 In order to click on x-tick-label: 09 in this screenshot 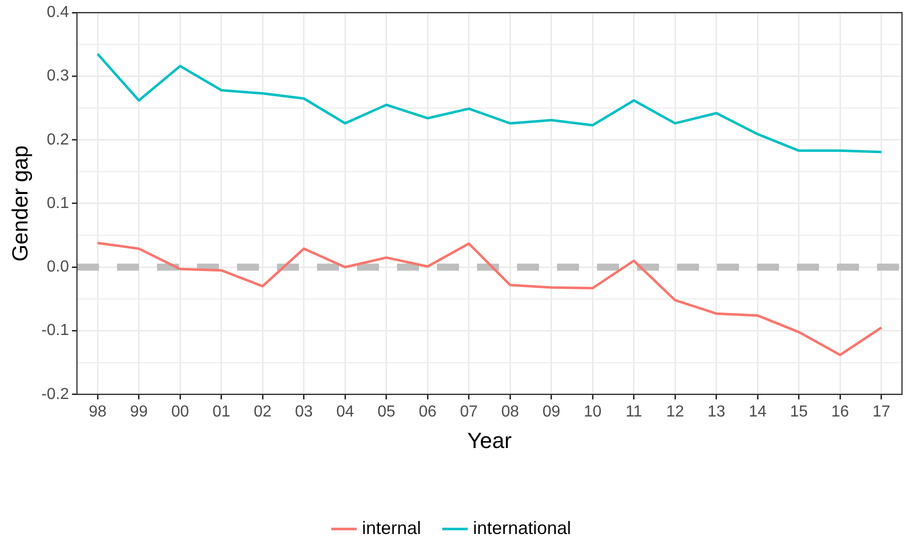, I will do `click(551, 411)`.